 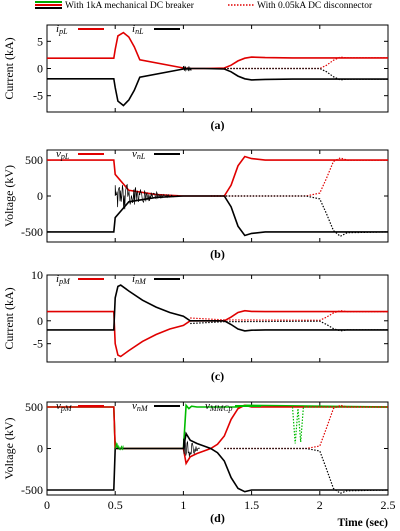 What do you see at coordinates (37, 275) in the screenshot?
I see `y-tick-label: 10` at bounding box center [37, 275].